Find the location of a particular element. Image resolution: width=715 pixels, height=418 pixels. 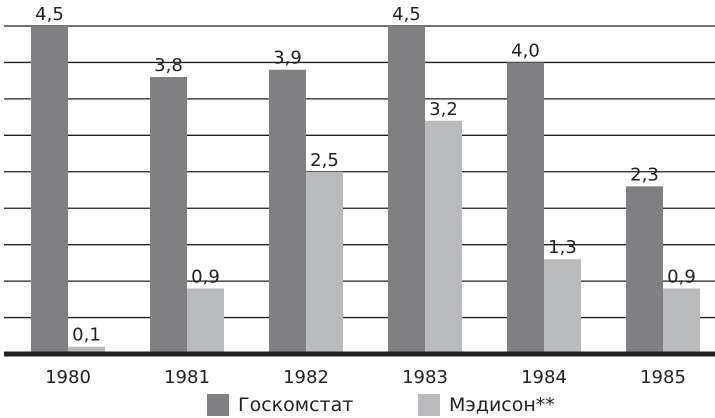

bar-goskomstat-1980 is located at coordinates (49, 190).